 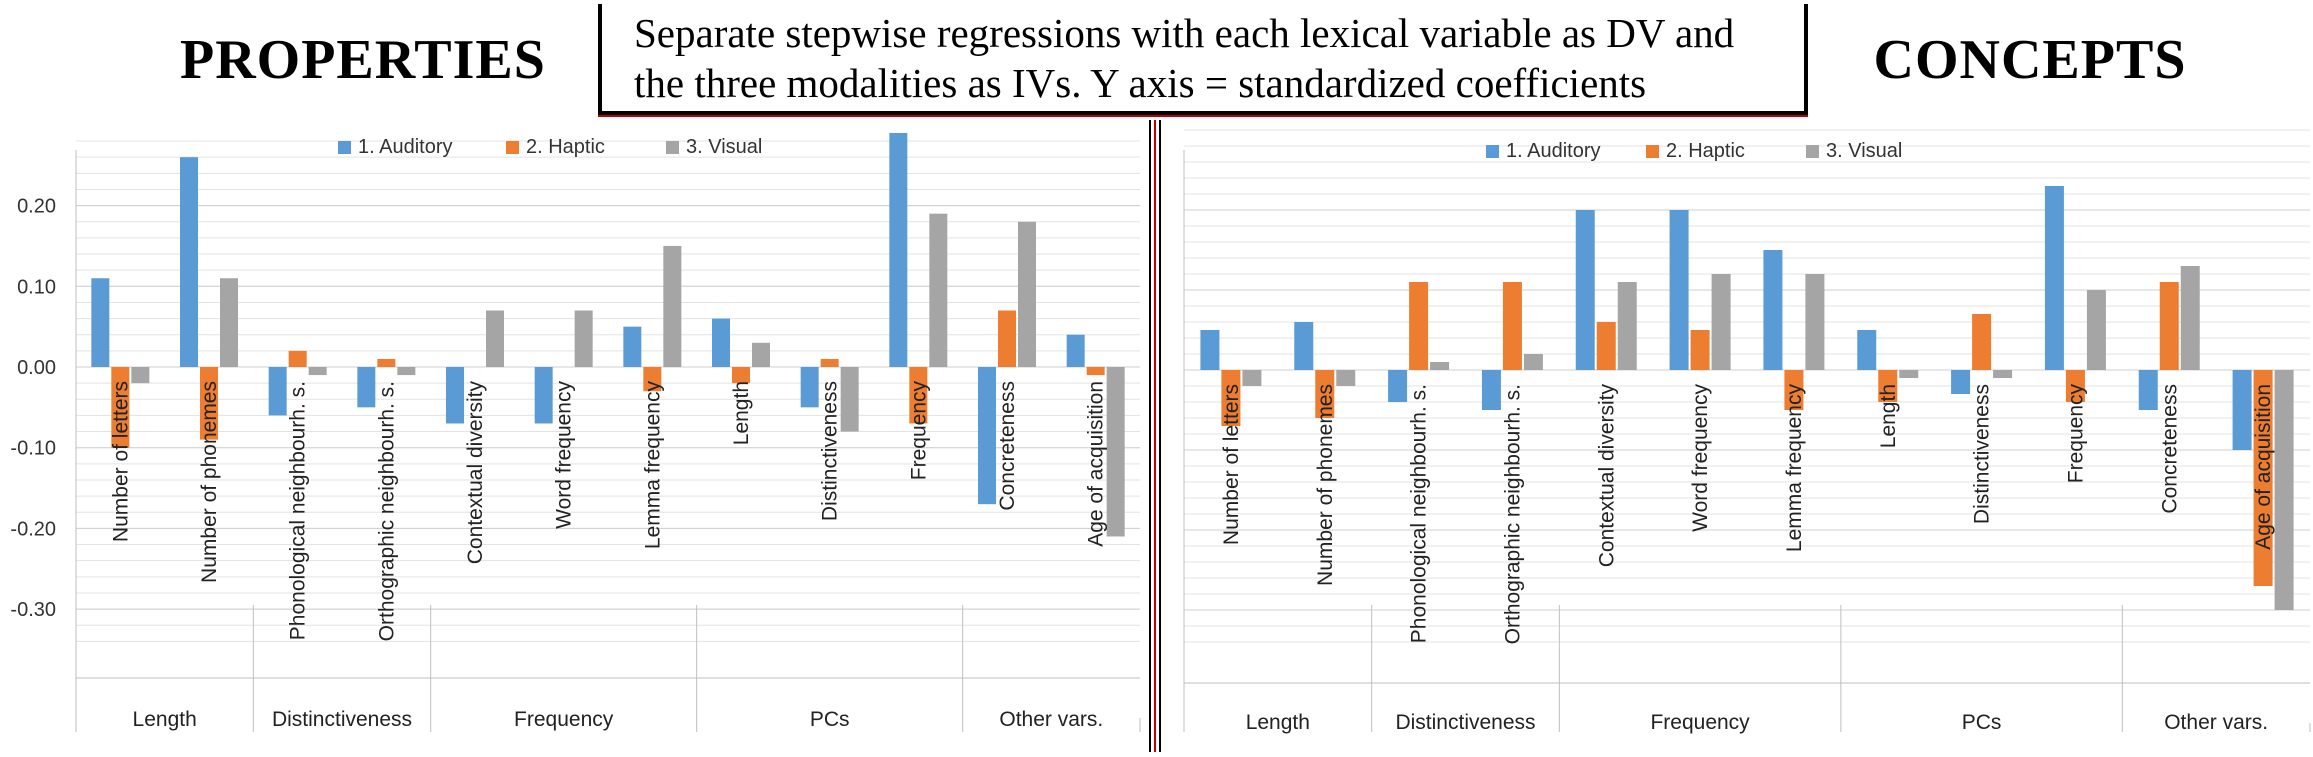 I want to click on category-label-phonological-neighbourh-s: Phonological neighbourh. s., so click(x=1419, y=513).